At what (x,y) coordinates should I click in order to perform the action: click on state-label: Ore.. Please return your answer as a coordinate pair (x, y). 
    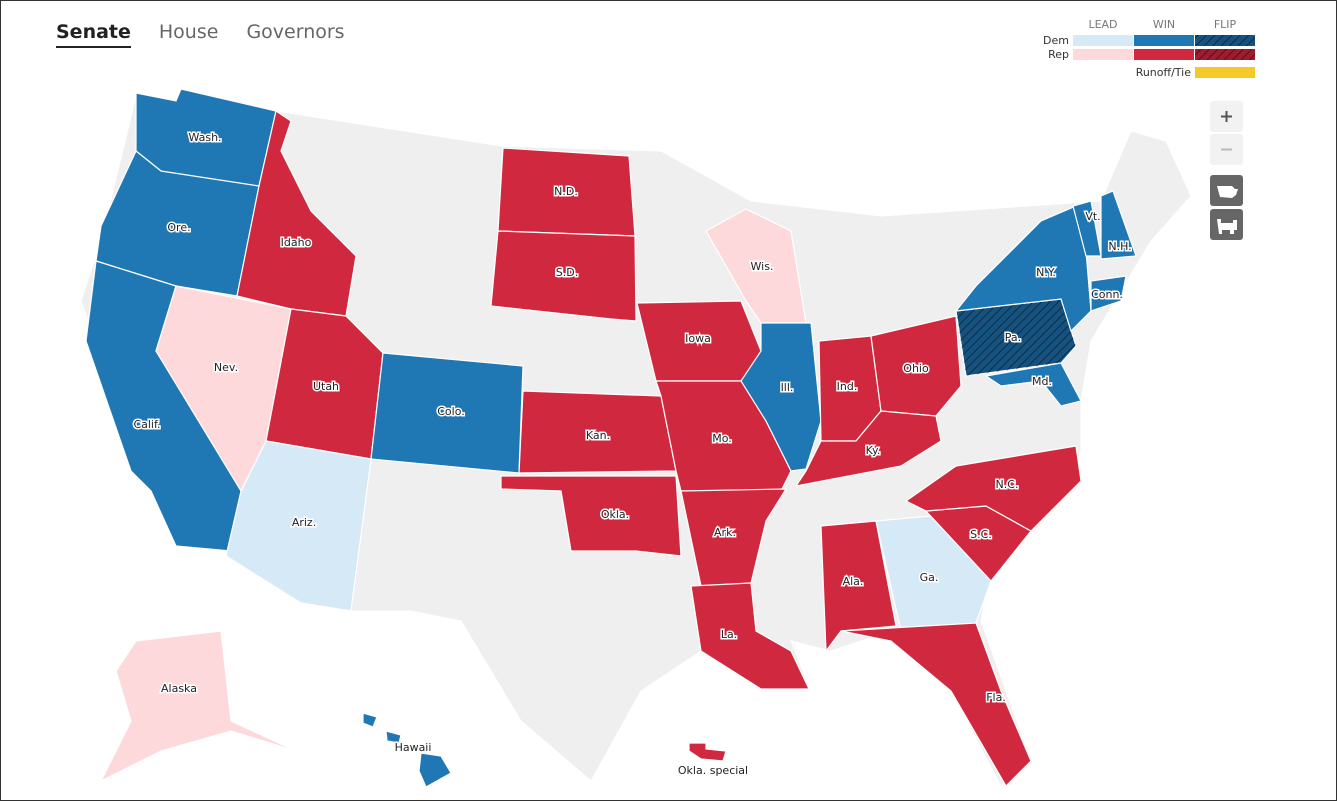
    Looking at the image, I should click on (178, 227).